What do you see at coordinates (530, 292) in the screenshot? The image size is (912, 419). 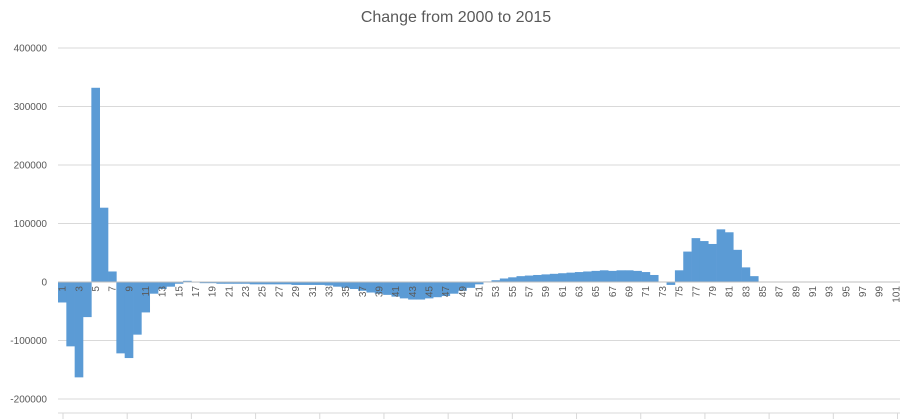 I see `x-tick-label: 57` at bounding box center [530, 292].